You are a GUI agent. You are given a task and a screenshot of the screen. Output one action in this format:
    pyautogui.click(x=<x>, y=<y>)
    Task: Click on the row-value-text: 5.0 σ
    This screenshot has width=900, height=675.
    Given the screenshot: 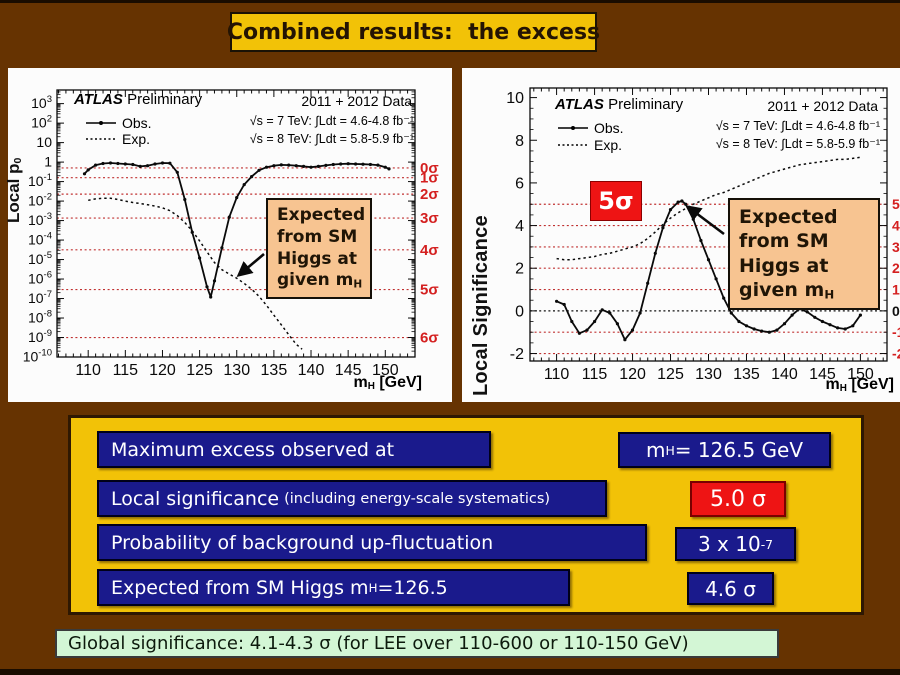 What is the action you would take?
    pyautogui.click(x=738, y=499)
    